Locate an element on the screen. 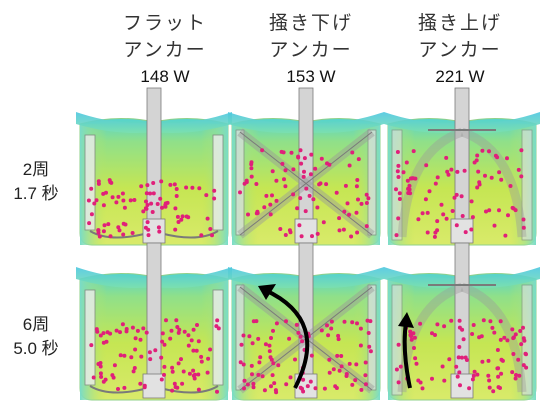 Image resolution: width=541 pixels, height=409 pixels. impeller-shaft is located at coordinates (154, 159).